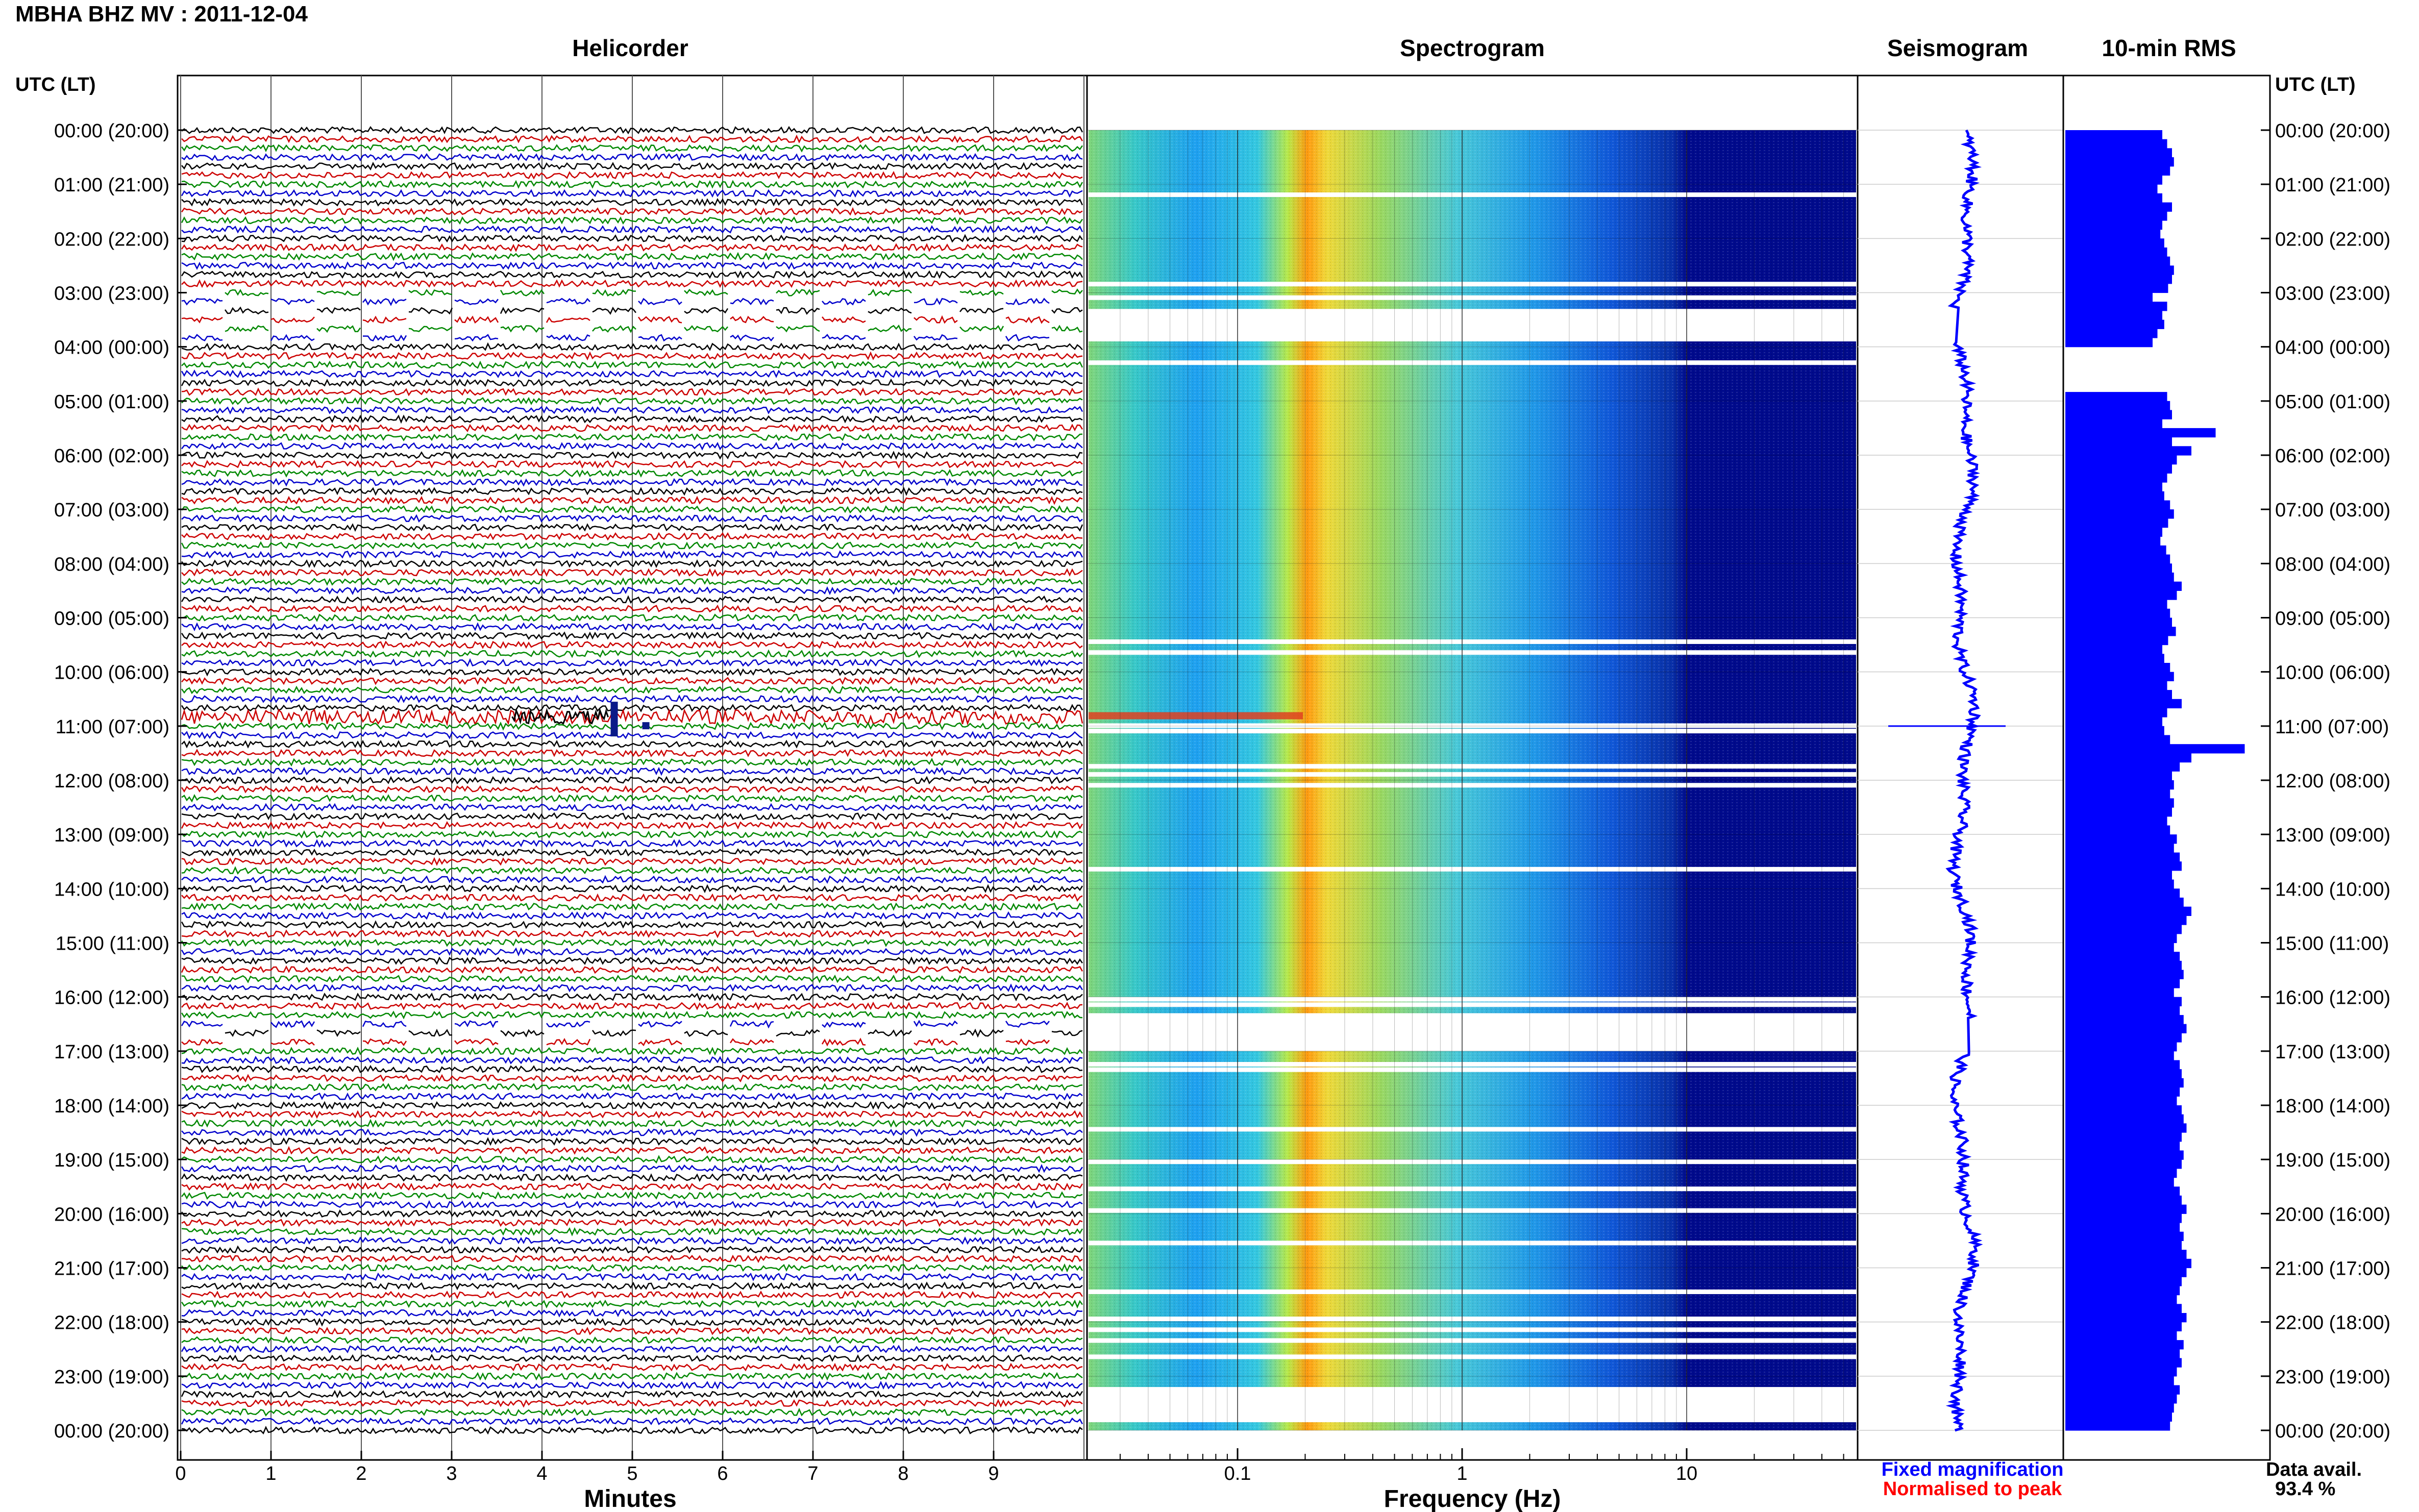 This screenshot has height=1512, width=2419. I want to click on helicorder-event-spike, so click(614, 719).